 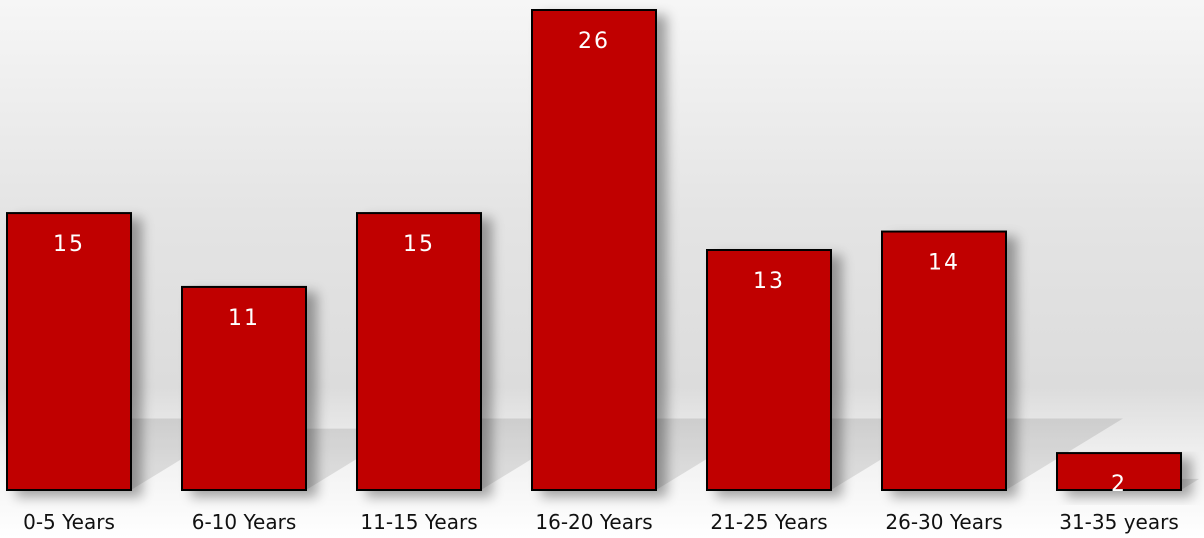 I want to click on x-tick-label: 0-5 Years, so click(x=69, y=522).